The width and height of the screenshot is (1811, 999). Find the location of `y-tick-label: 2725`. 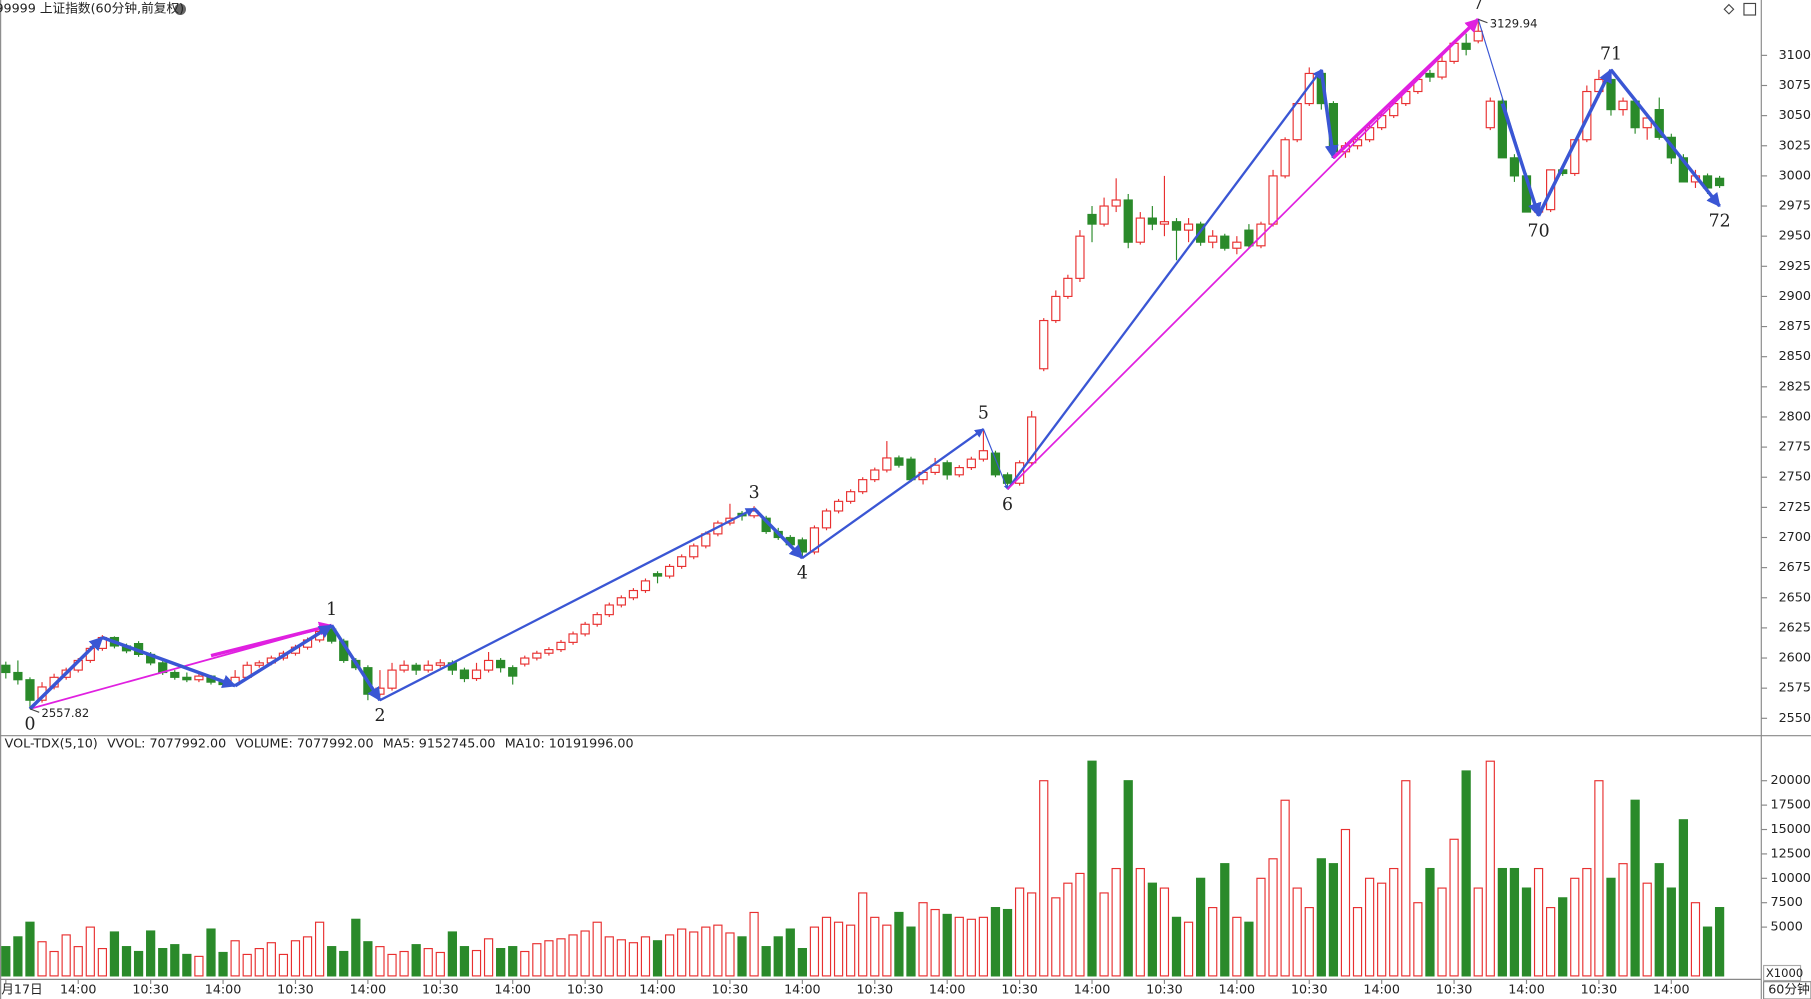

y-tick-label: 2725 is located at coordinates (1795, 506).